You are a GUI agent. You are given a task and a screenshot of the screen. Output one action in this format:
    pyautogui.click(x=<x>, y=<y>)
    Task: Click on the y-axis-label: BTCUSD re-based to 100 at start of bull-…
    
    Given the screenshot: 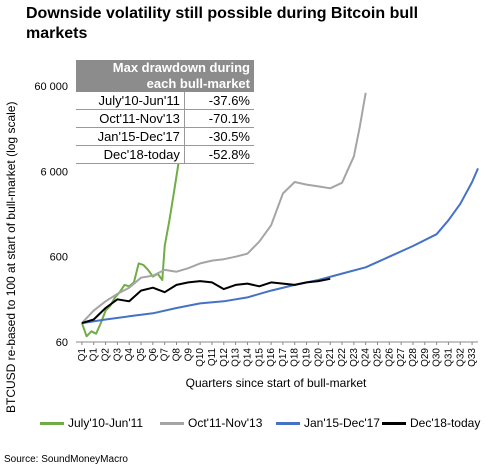 What is the action you would take?
    pyautogui.click(x=11, y=257)
    